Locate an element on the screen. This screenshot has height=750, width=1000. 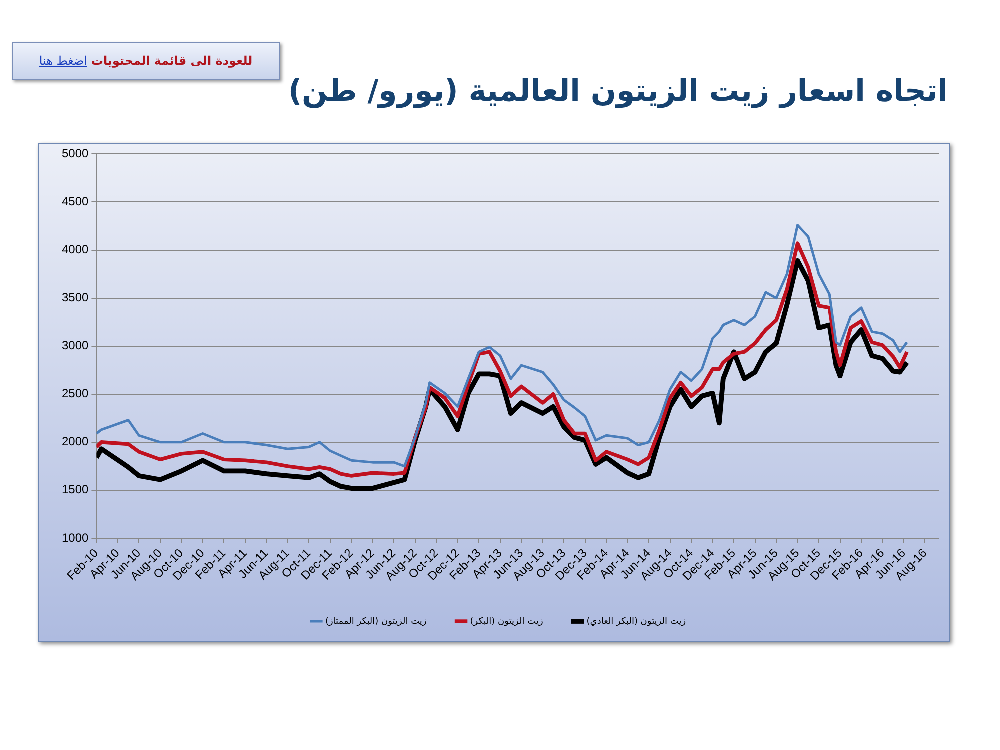
chart-title: اتجاه اسعار زيت الزيتون العالمية (يورو/ طن) is located at coordinates (618, 91).